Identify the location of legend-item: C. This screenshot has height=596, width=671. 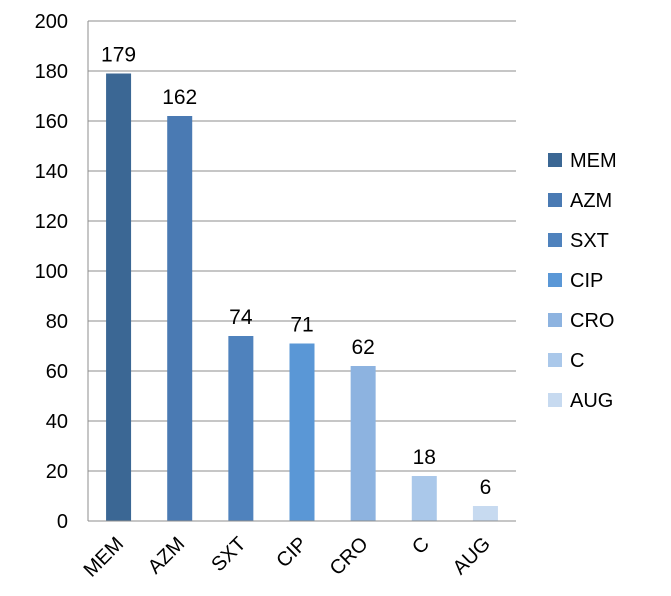
(566, 361).